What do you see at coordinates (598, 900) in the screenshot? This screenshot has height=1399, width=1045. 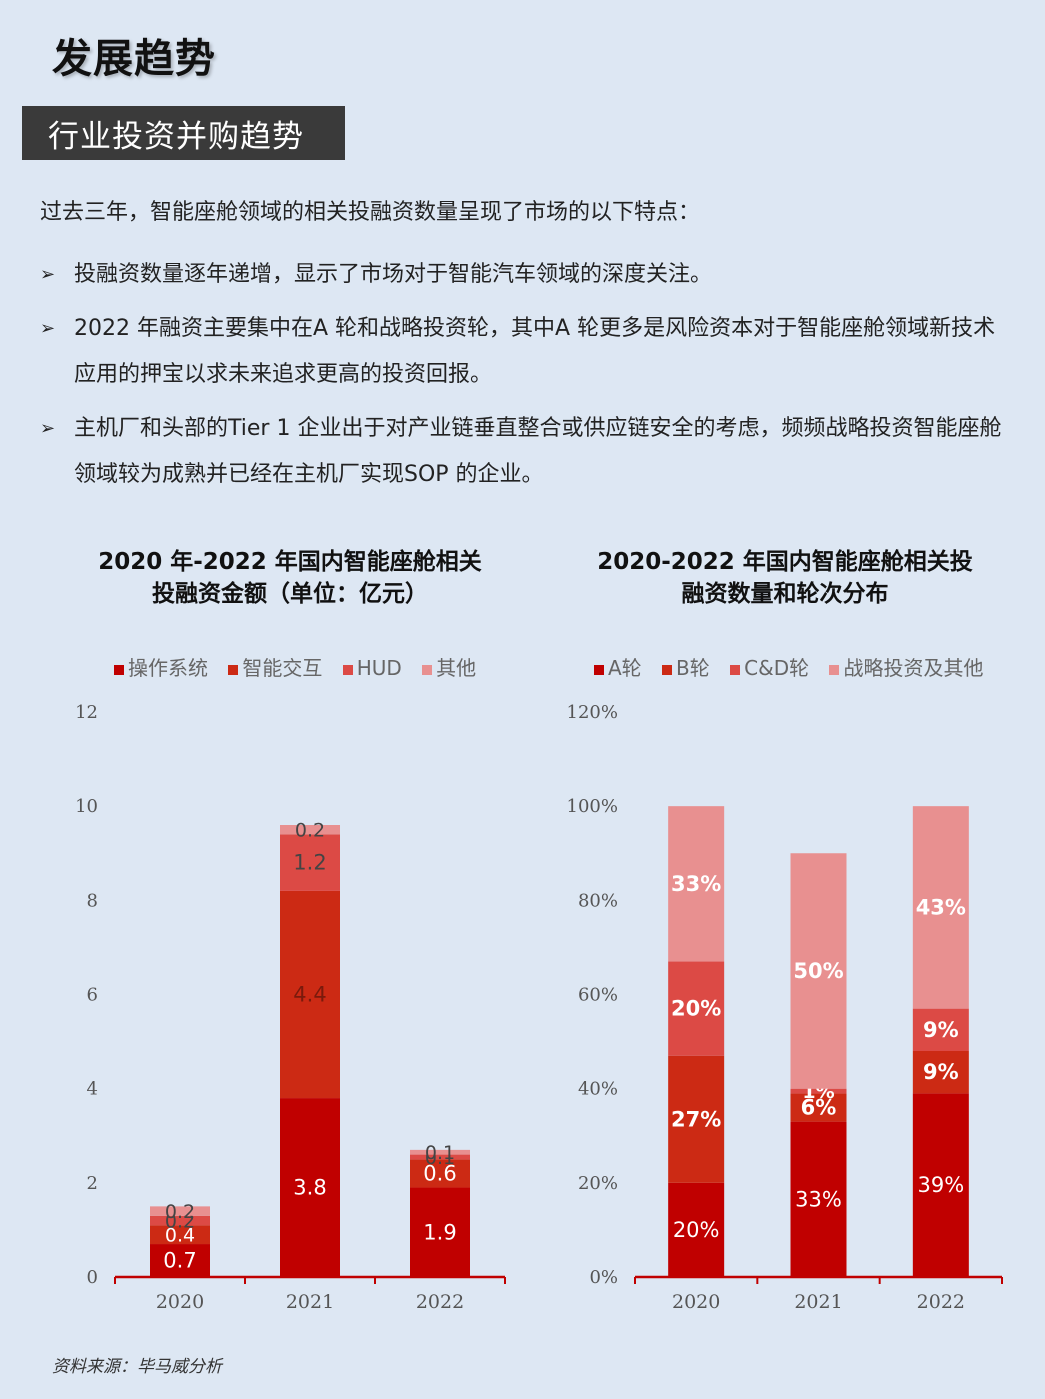 I see `chart-2-y-tick-label: 80%` at bounding box center [598, 900].